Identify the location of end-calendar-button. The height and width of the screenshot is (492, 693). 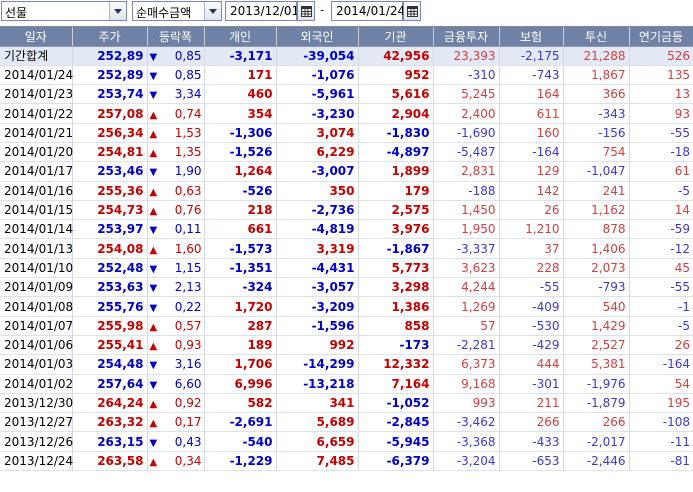
(412, 11).